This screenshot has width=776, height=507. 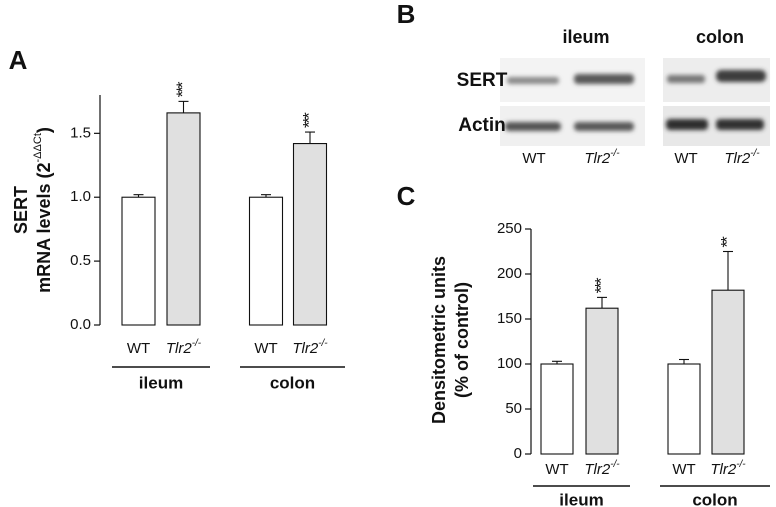 What do you see at coordinates (513, 408) in the screenshot?
I see `y-tick-label: 50` at bounding box center [513, 408].